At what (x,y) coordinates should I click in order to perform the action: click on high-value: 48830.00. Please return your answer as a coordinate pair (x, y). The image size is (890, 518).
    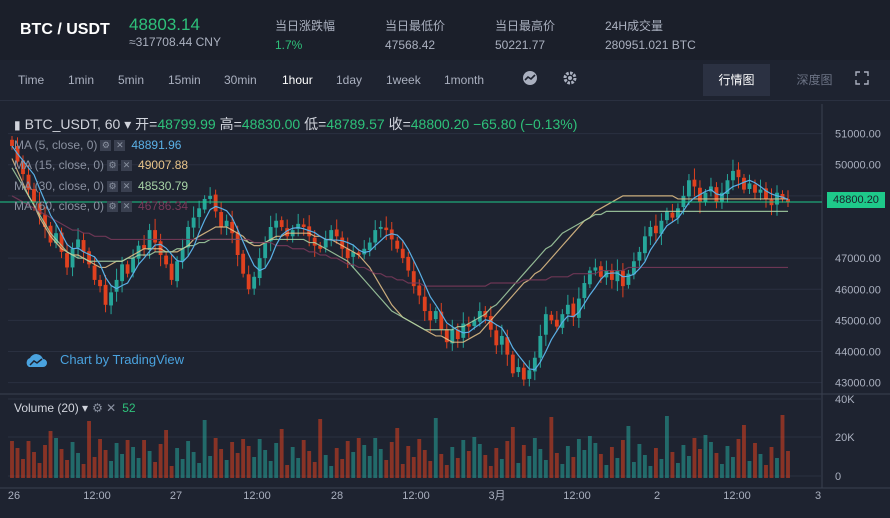
    Looking at the image, I should click on (271, 124).